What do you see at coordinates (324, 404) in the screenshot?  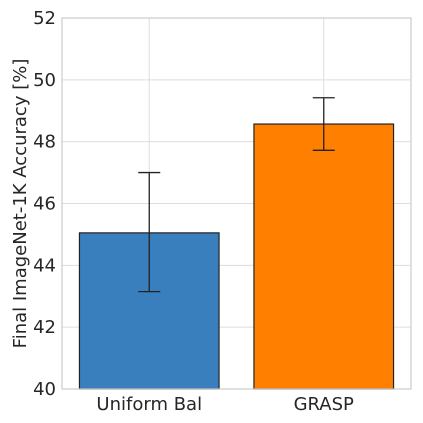 I see `x-tick-label: GRASP` at bounding box center [324, 404].